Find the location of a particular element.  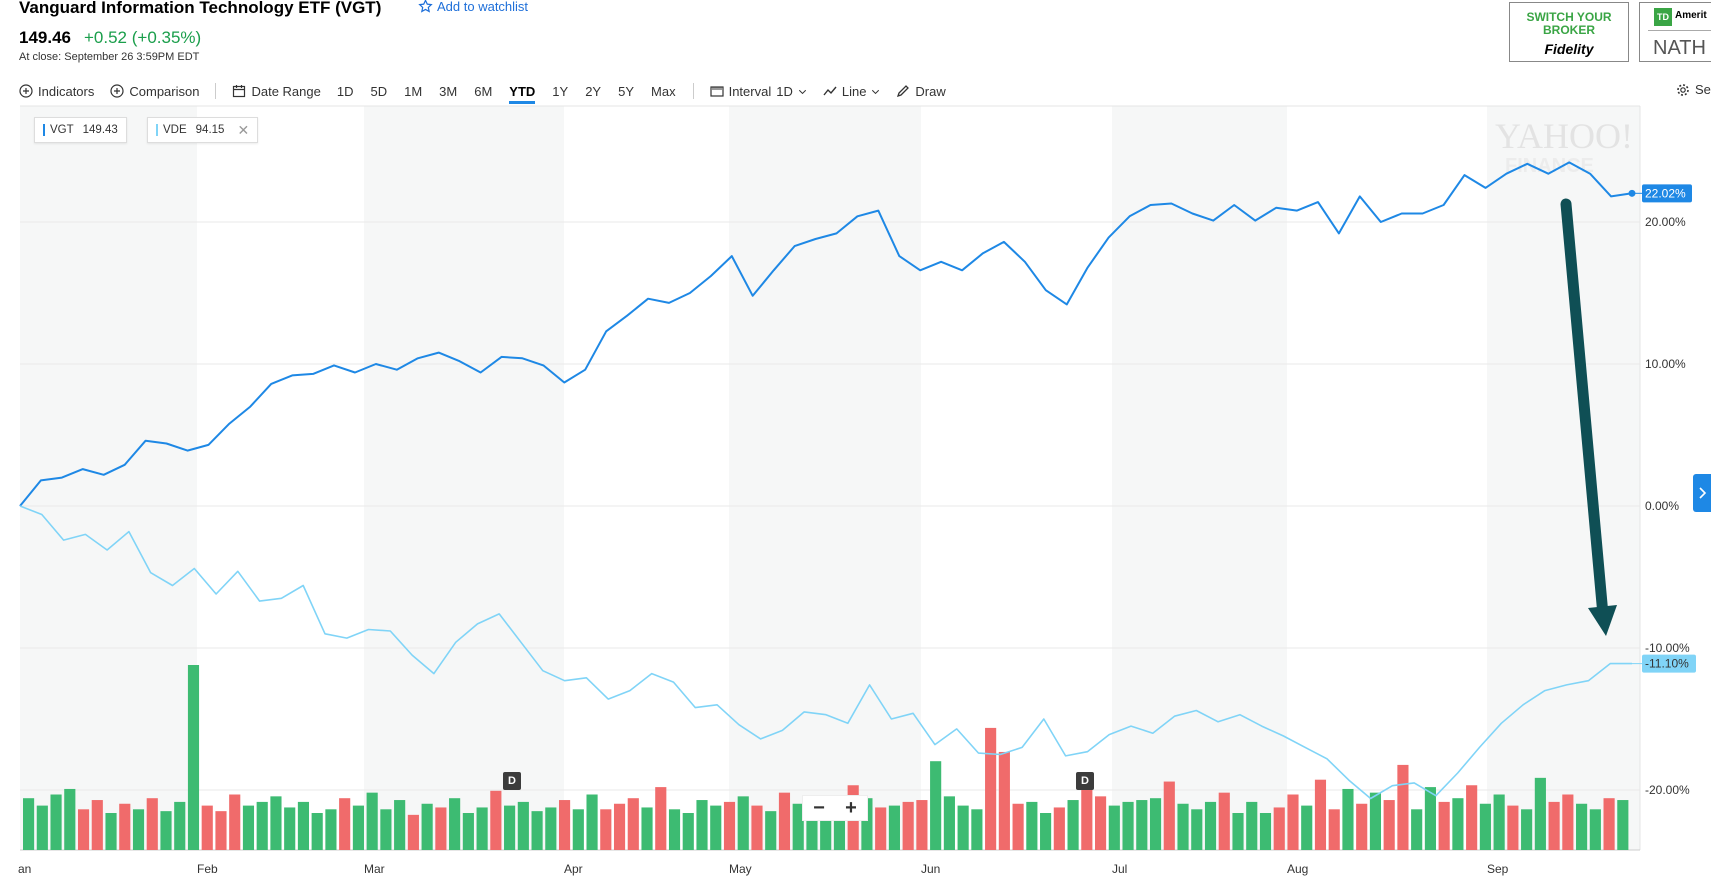

pencil-icon is located at coordinates (903, 91).